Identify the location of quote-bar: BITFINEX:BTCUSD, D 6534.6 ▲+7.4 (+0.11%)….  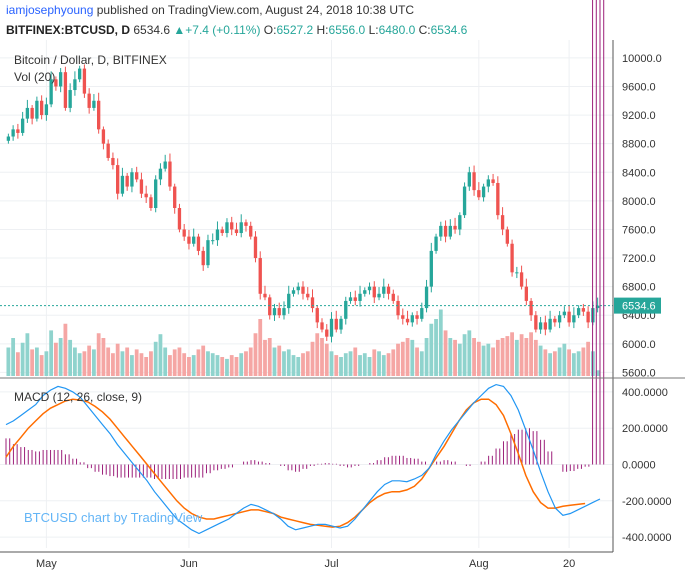
(342, 30).